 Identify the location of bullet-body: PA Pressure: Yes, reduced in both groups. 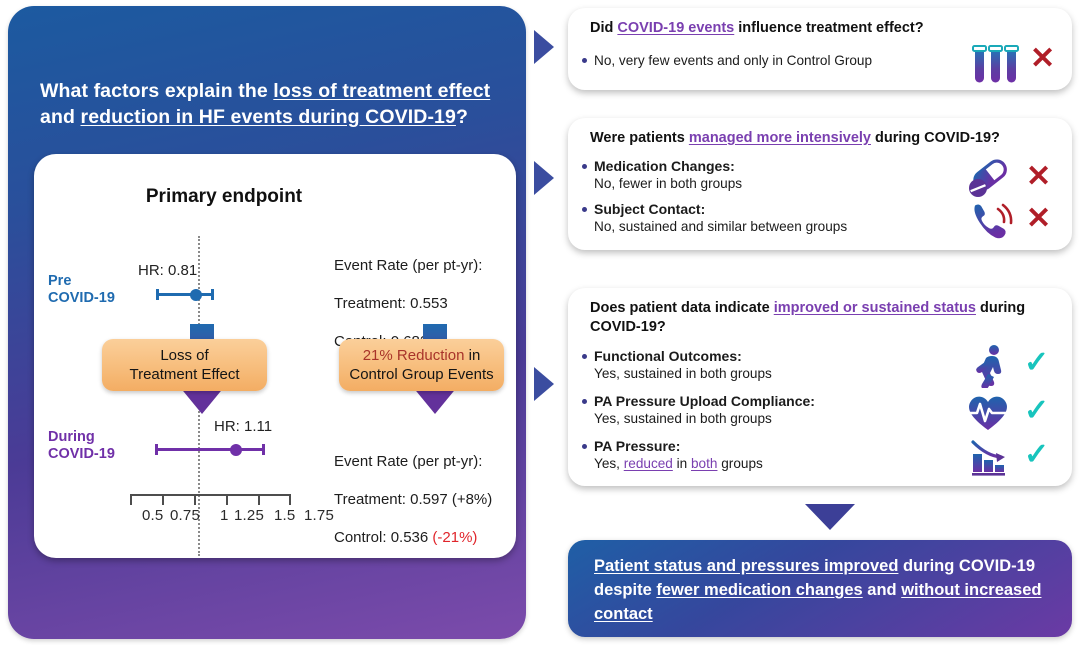
(678, 454).